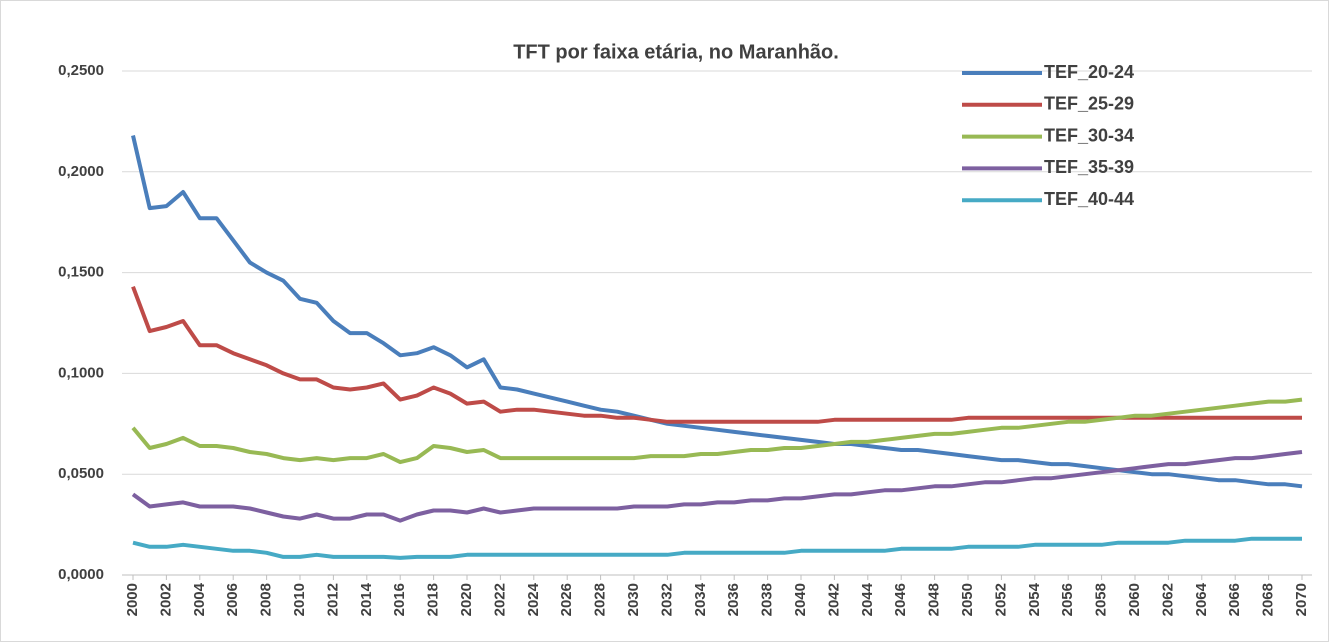  I want to click on y-tick-label: 0,2500, so click(81, 70).